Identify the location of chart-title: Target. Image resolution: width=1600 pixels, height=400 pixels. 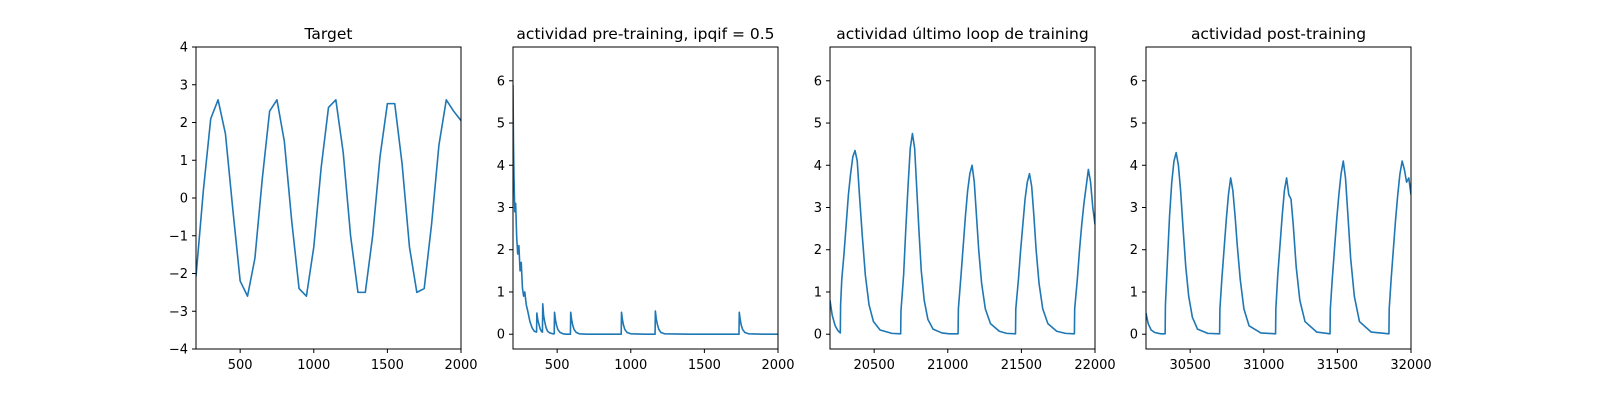
(328, 34).